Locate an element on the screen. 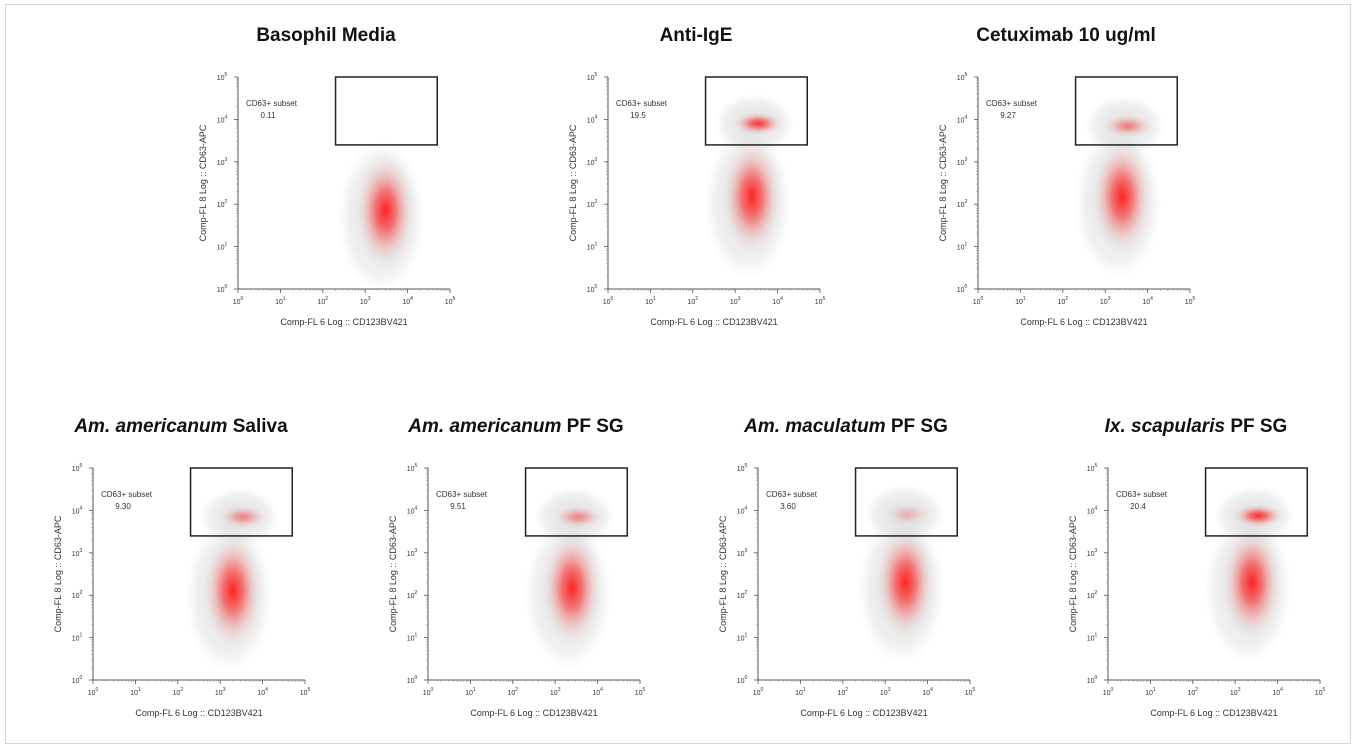  gate-value: 9.51 is located at coordinates (458, 506).